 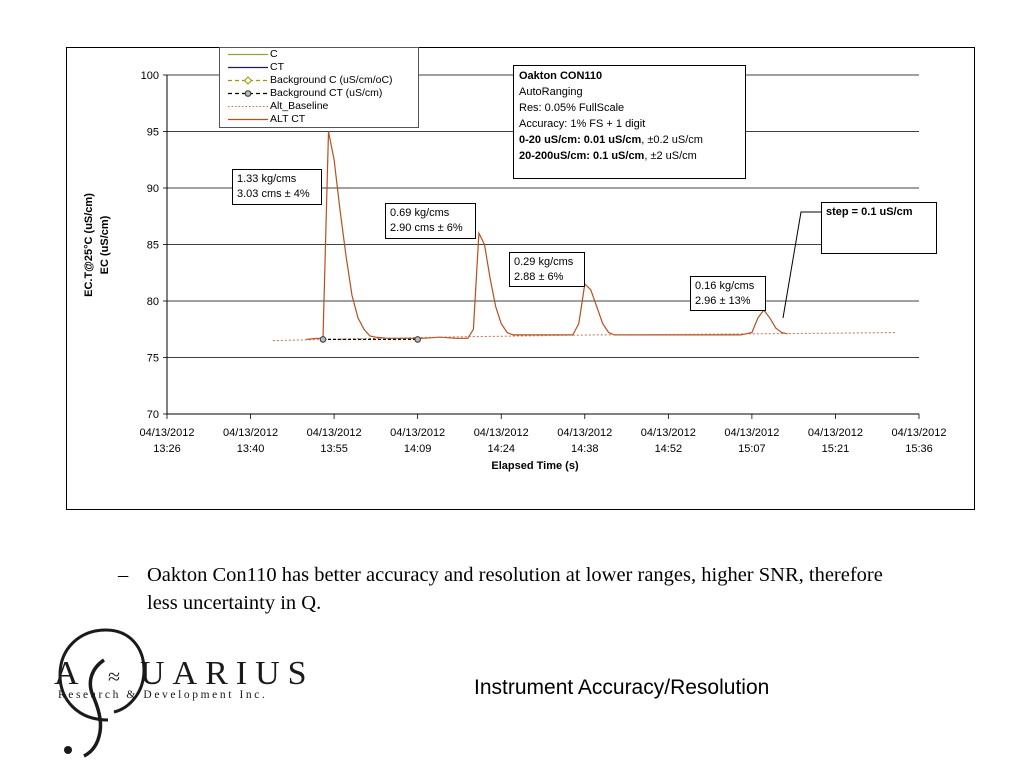 What do you see at coordinates (501, 449) in the screenshot?
I see `x-tick-label-time: 14:24` at bounding box center [501, 449].